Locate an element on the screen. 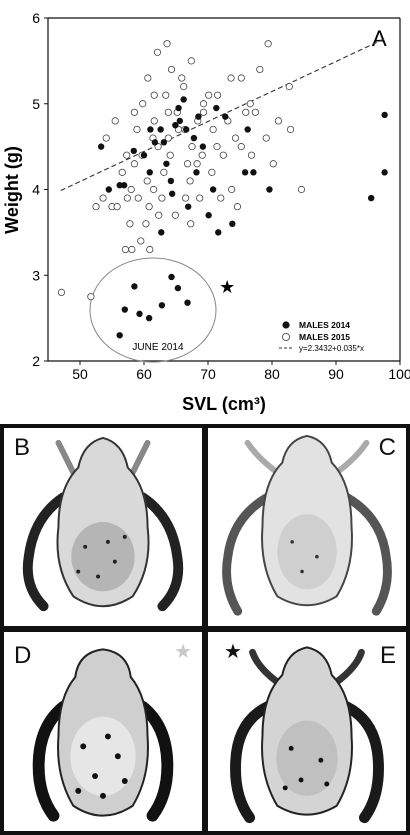  y-tick-label: 2 is located at coordinates (36, 361).